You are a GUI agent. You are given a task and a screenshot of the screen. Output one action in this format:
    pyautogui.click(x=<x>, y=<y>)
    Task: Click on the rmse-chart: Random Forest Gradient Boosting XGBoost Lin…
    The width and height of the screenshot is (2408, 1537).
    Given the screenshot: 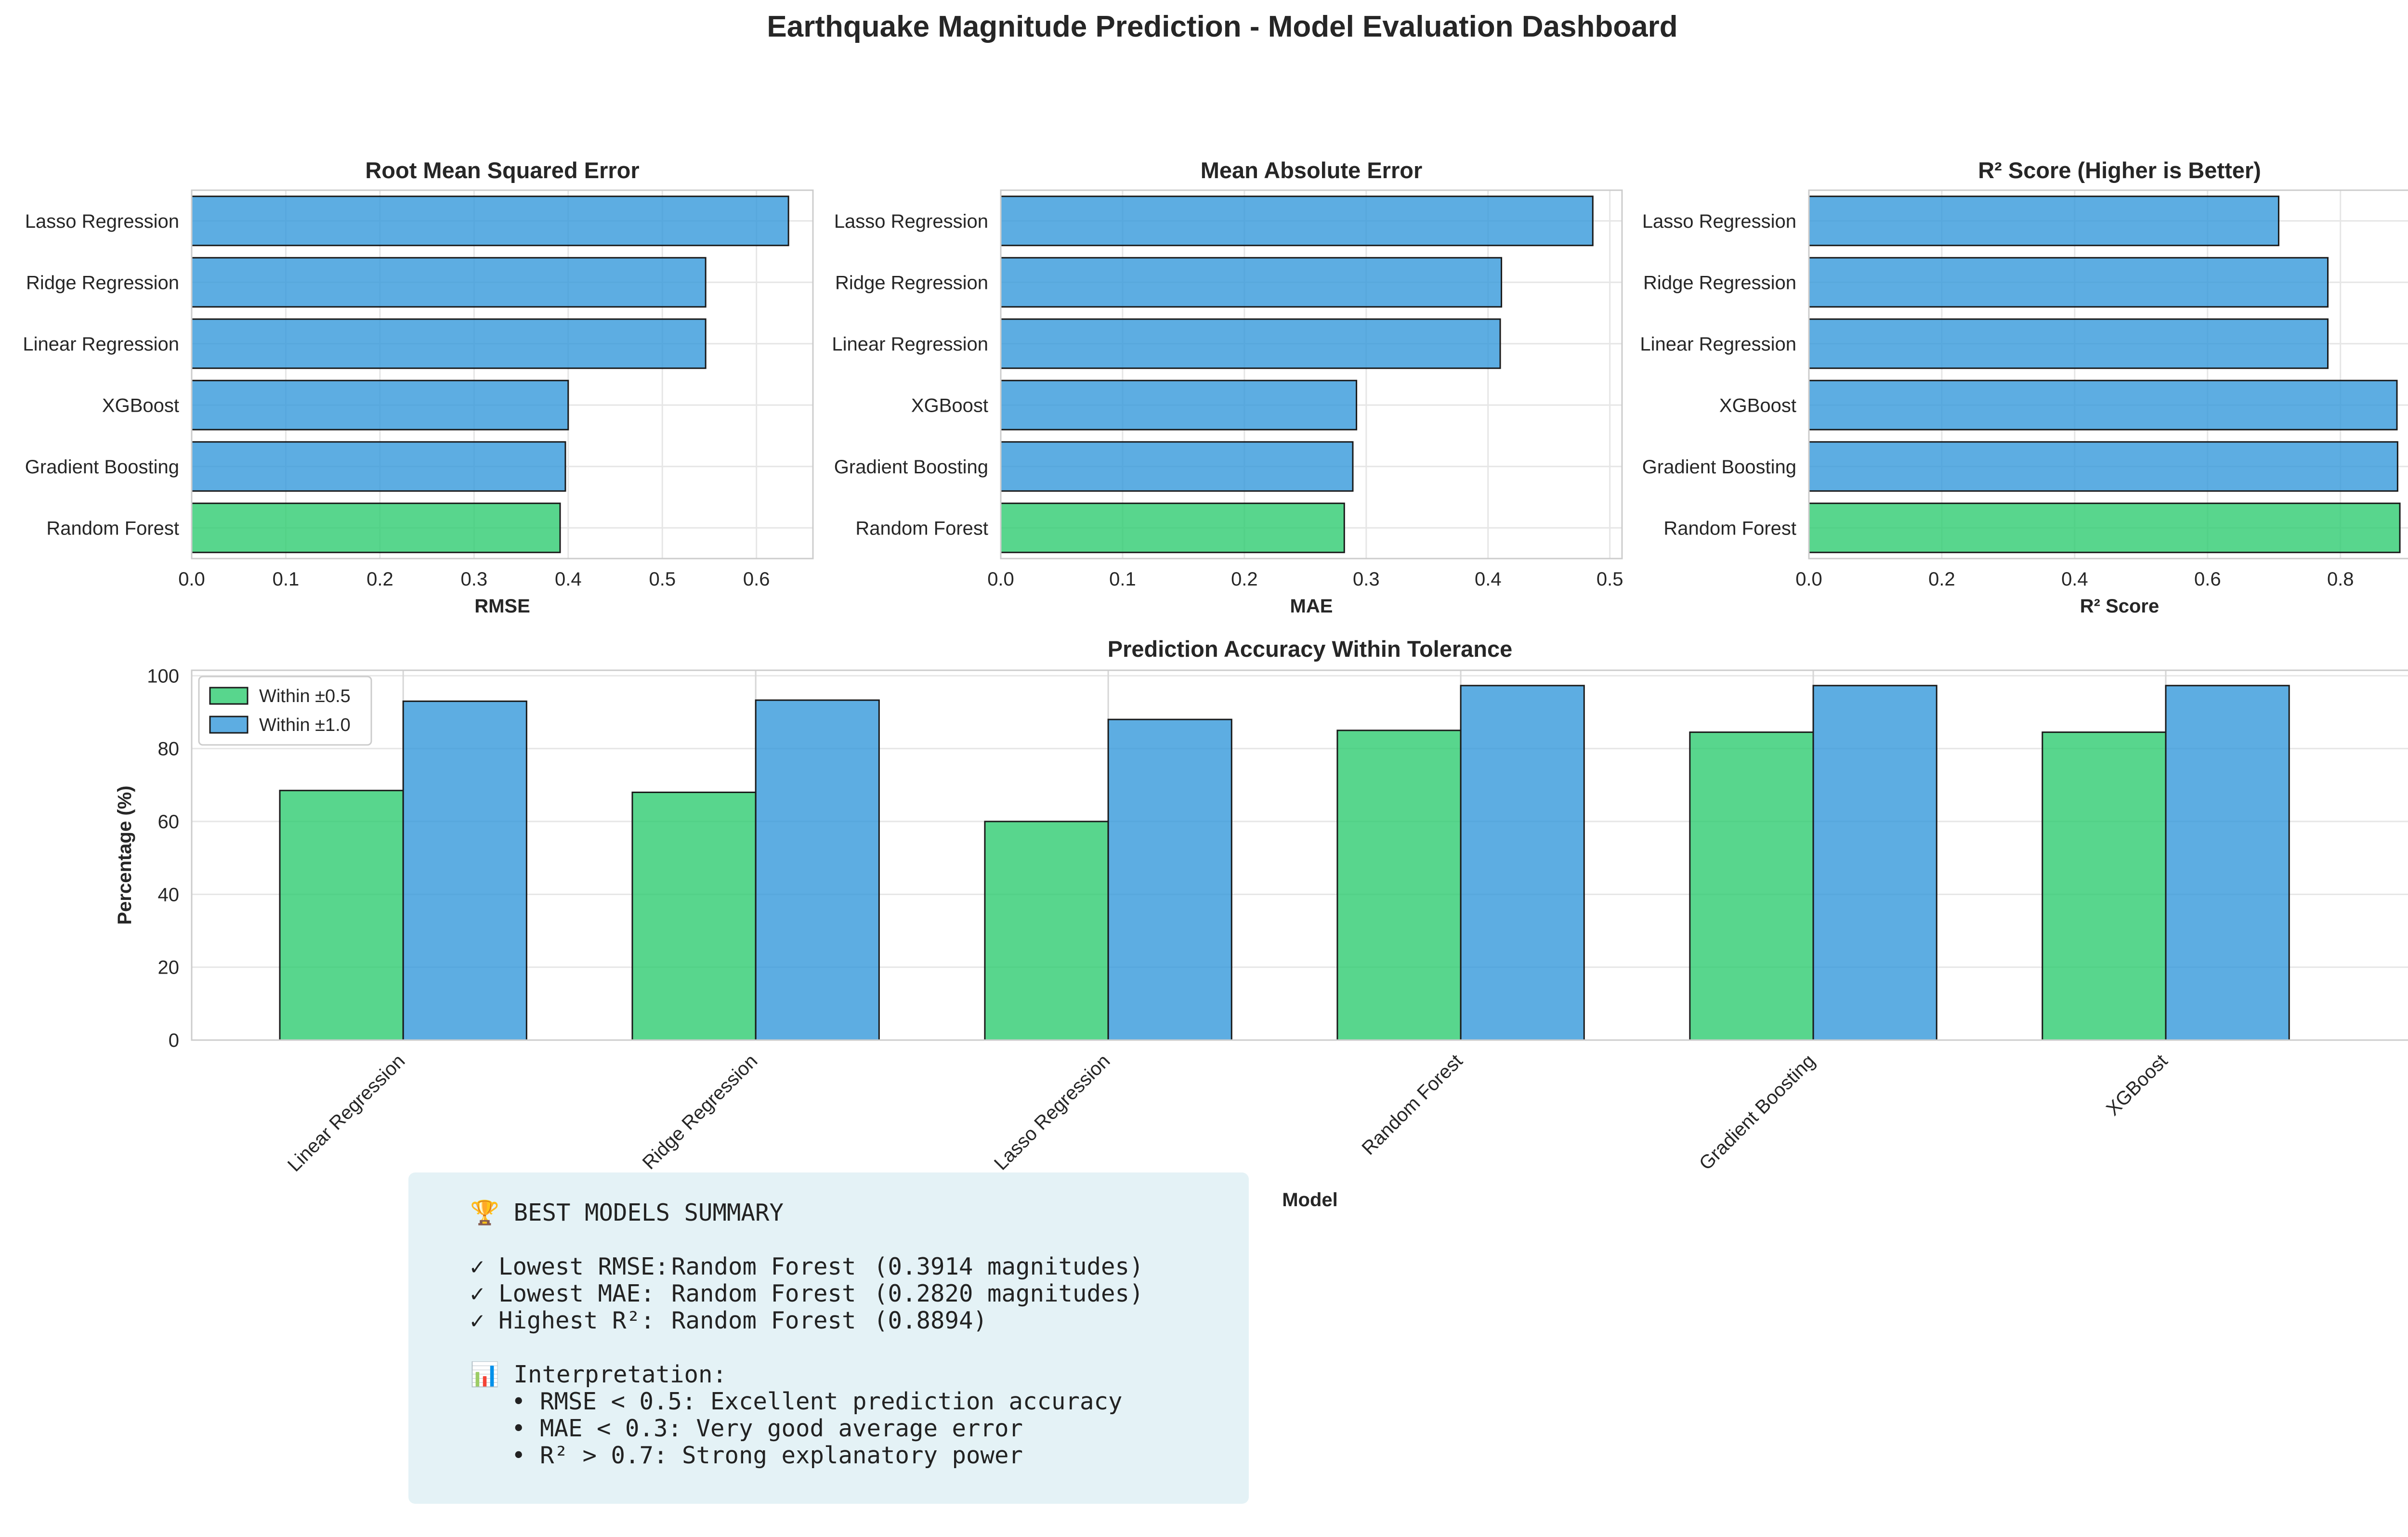 What is the action you would take?
    pyautogui.click(x=418, y=387)
    